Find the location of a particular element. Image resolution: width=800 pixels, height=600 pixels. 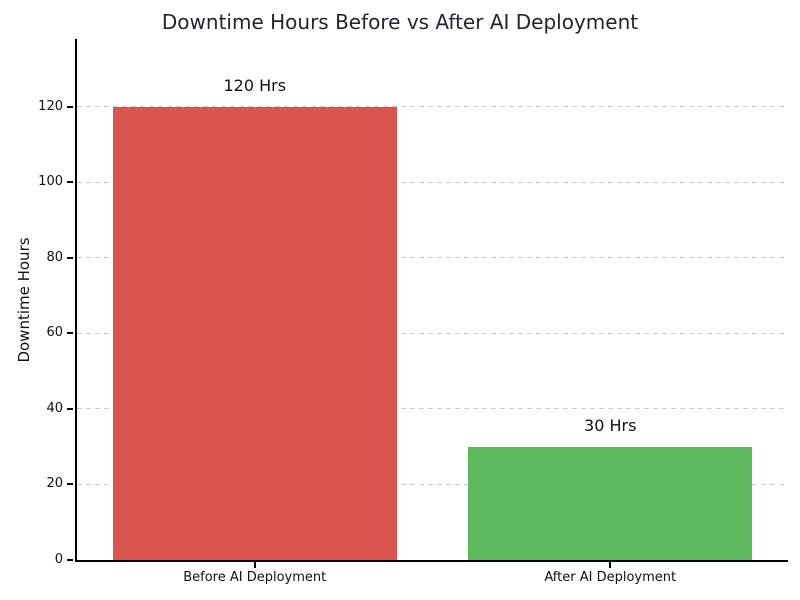

y-tick-label: 120 is located at coordinates (50, 106).